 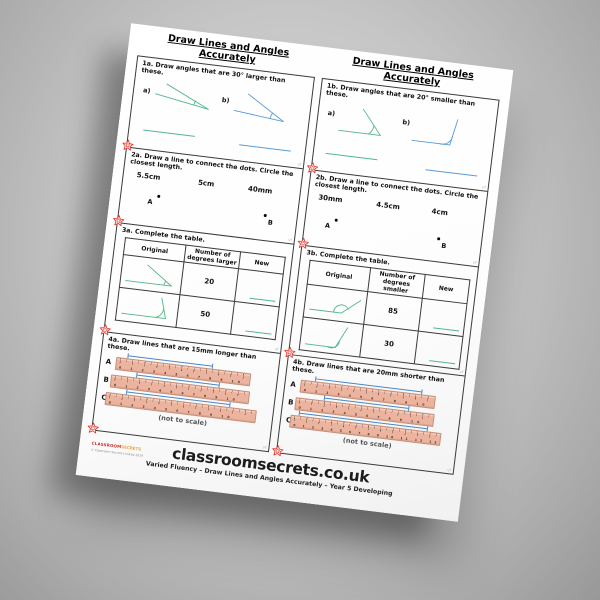 I want to click on angles-table: Original Number of degrees larger New, so click(x=200, y=289).